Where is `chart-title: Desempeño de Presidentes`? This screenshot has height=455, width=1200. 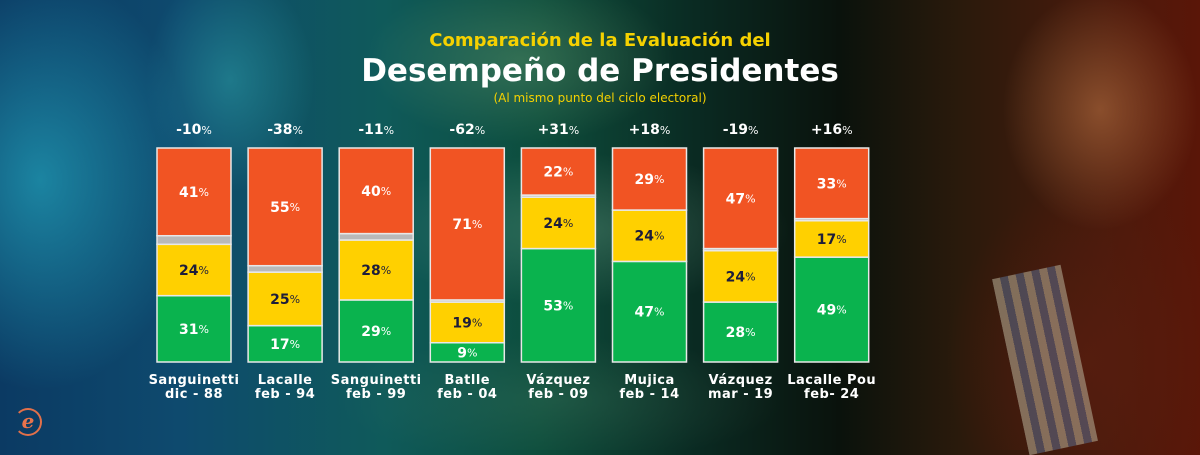 chart-title: Desempeño de Presidentes is located at coordinates (600, 71).